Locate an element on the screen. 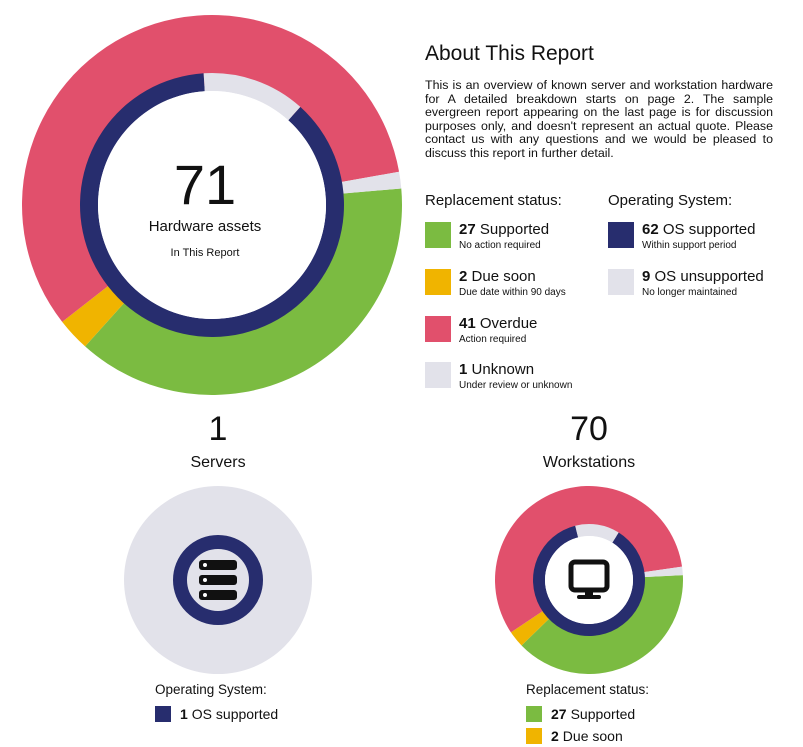 The width and height of the screenshot is (803, 747). ws-supported-swatch is located at coordinates (534, 714).